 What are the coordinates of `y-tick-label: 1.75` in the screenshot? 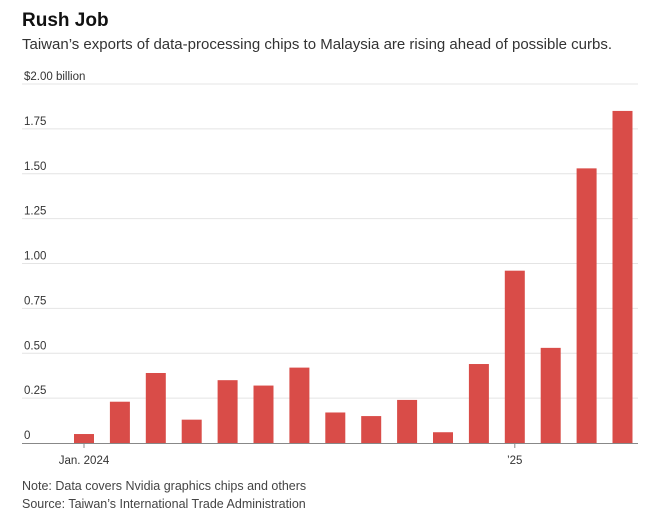 It's located at (35, 122).